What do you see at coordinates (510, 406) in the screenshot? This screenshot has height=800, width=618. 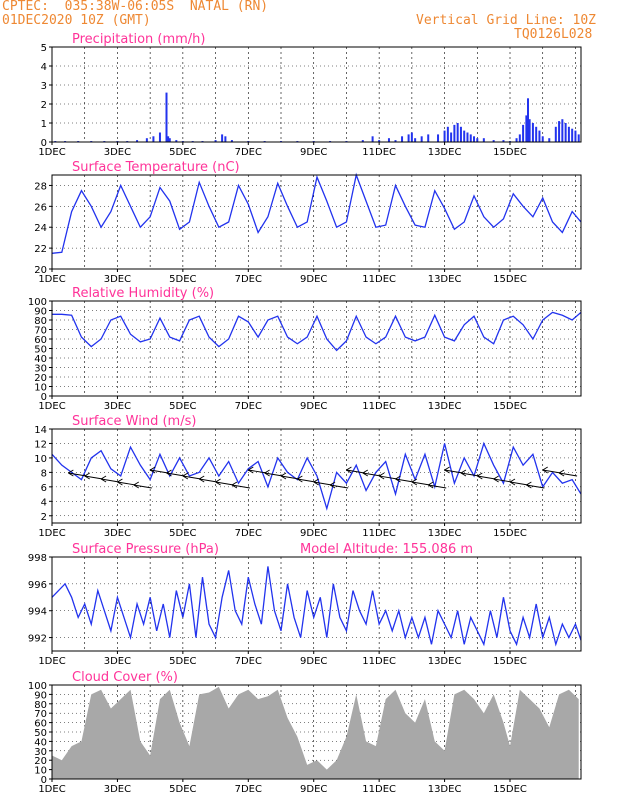 I see `x-tick-label: 15DEC` at bounding box center [510, 406].